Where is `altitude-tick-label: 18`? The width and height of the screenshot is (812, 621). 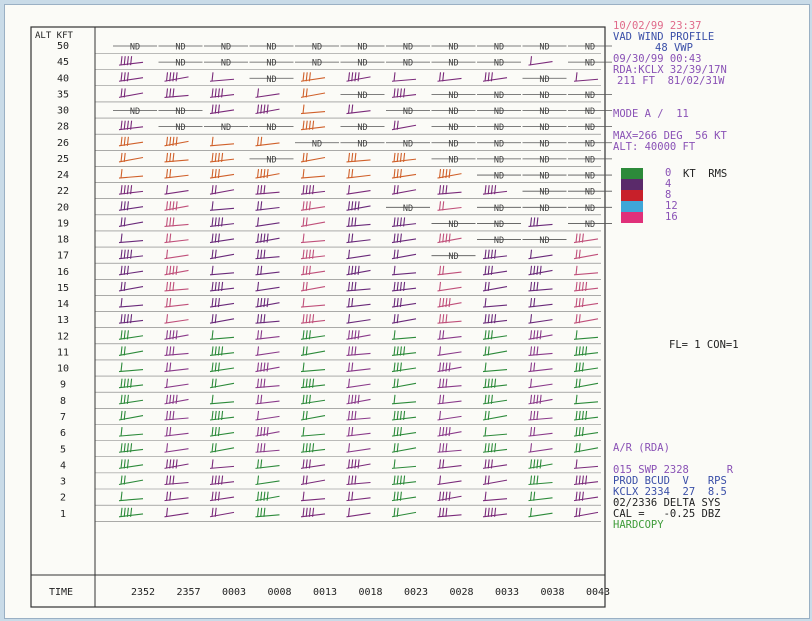
altitude-tick-label: 18 is located at coordinates (63, 240).